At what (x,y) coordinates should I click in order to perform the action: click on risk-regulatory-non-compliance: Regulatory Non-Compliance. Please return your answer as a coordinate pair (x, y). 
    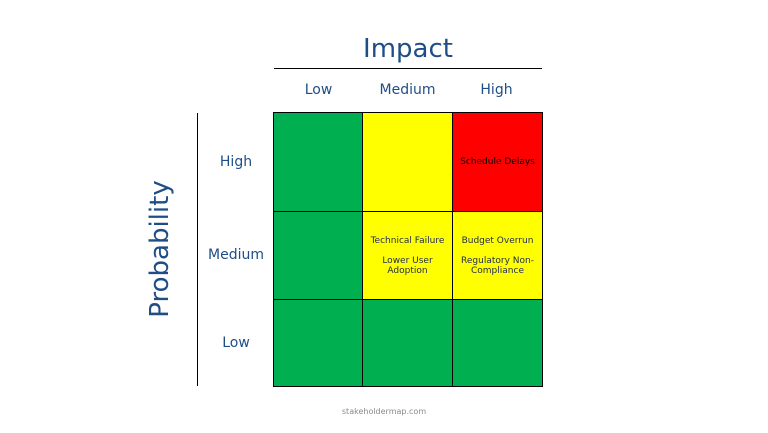
    Looking at the image, I should click on (497, 265).